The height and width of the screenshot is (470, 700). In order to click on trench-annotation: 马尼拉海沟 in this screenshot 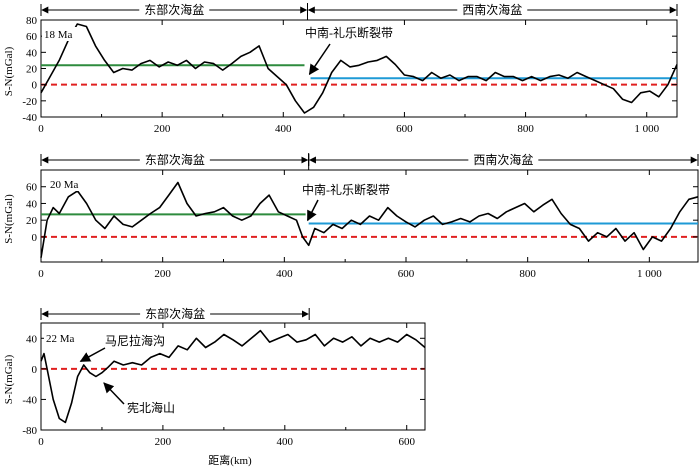, I will do `click(135, 340)`.